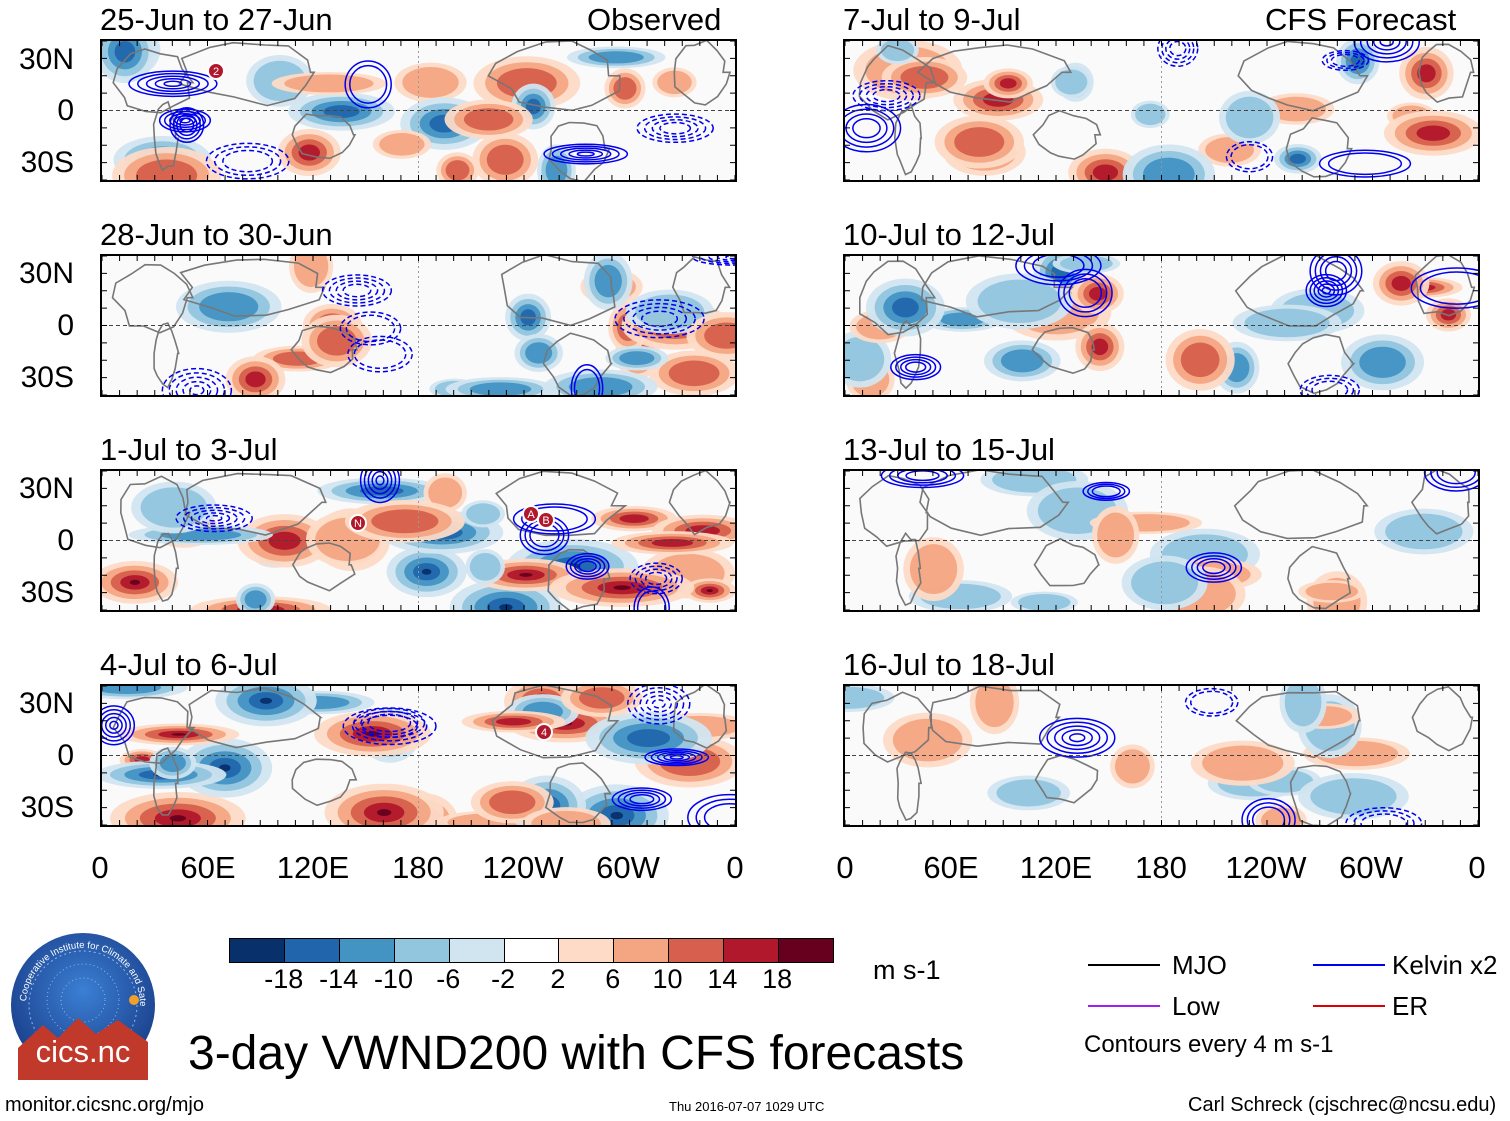 This screenshot has width=1510, height=1121. Describe the element at coordinates (1196, 1006) in the screenshot. I see `legend-label-low: Low` at that location.